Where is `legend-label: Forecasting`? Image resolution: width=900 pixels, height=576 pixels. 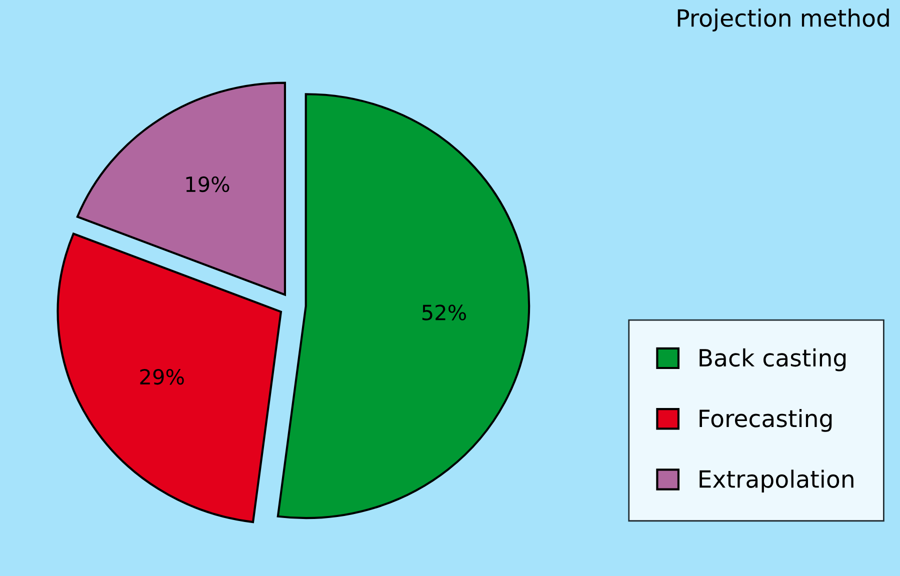
legend-label: Forecasting is located at coordinates (766, 420).